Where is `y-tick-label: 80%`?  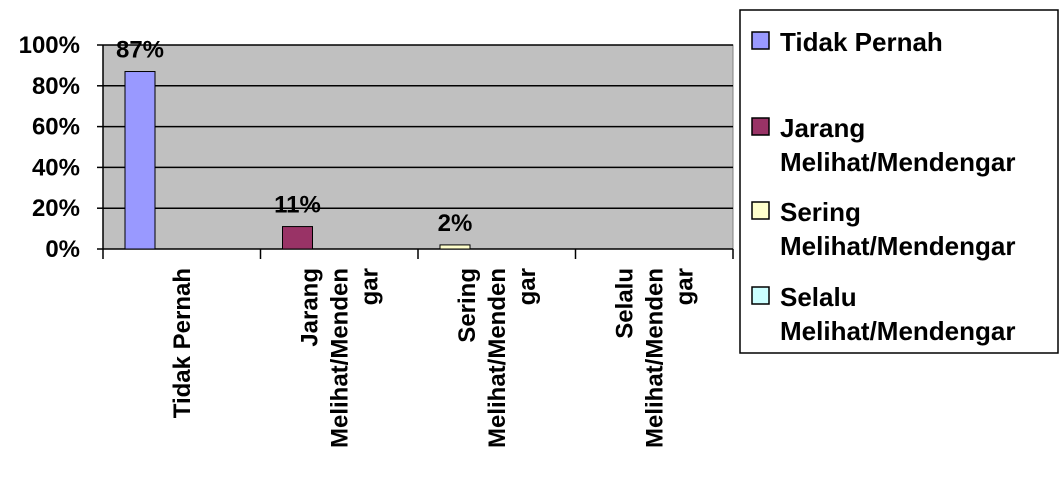
y-tick-label: 80% is located at coordinates (56, 86).